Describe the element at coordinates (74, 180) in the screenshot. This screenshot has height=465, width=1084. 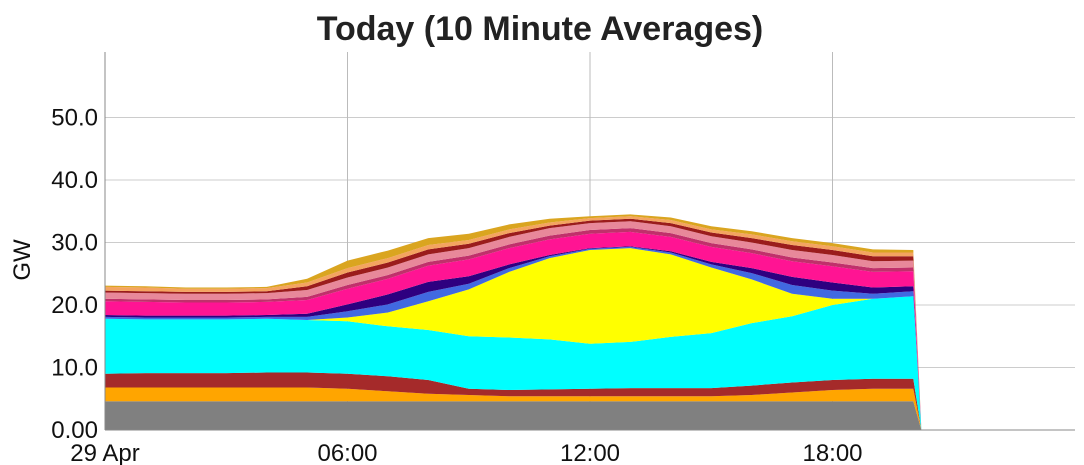
I see `y-tick-label: 40.0` at that location.